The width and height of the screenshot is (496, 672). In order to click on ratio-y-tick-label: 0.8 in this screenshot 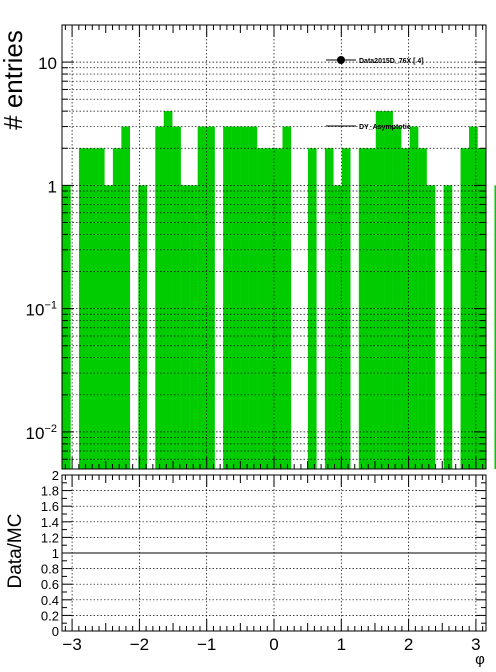, I will do `click(50, 569)`.